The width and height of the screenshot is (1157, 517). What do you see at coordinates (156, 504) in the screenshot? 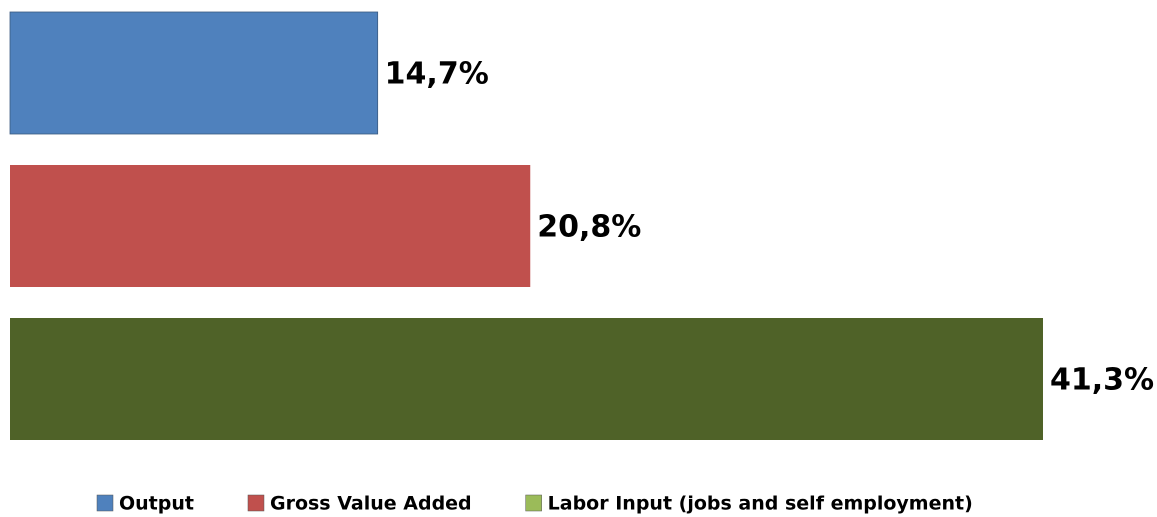
I see `legend-label: Output` at bounding box center [156, 504].